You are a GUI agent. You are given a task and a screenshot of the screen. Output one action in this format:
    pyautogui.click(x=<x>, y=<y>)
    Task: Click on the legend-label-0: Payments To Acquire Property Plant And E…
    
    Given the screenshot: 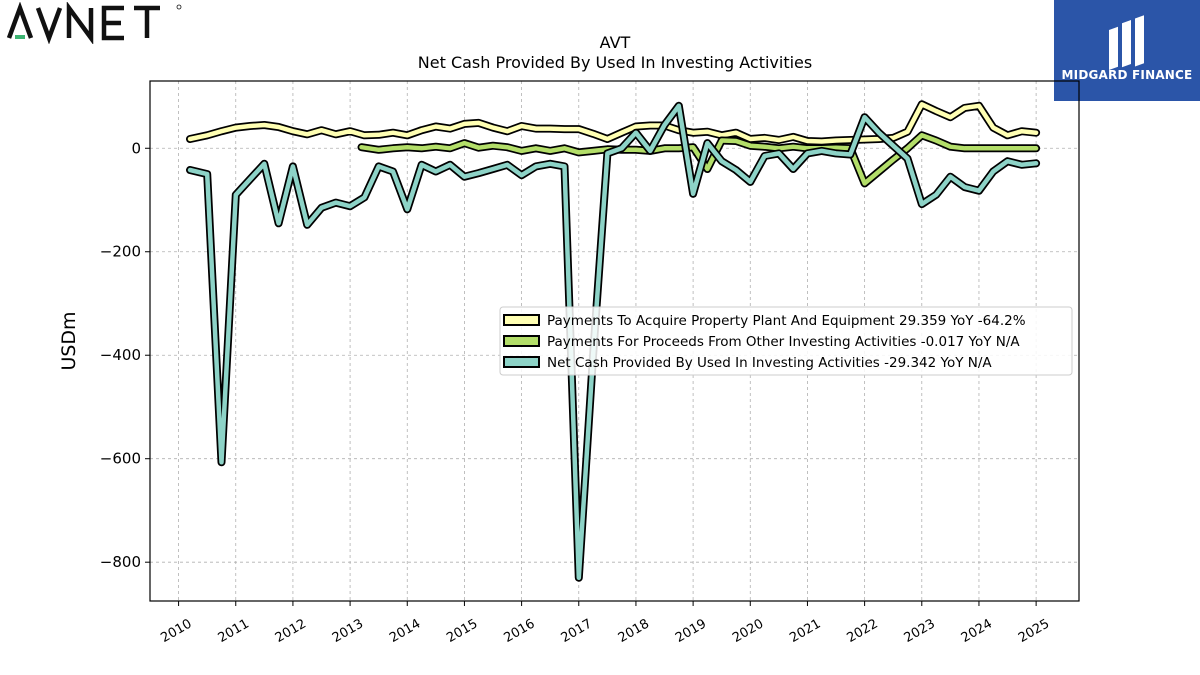 What is the action you would take?
    pyautogui.click(x=786, y=321)
    